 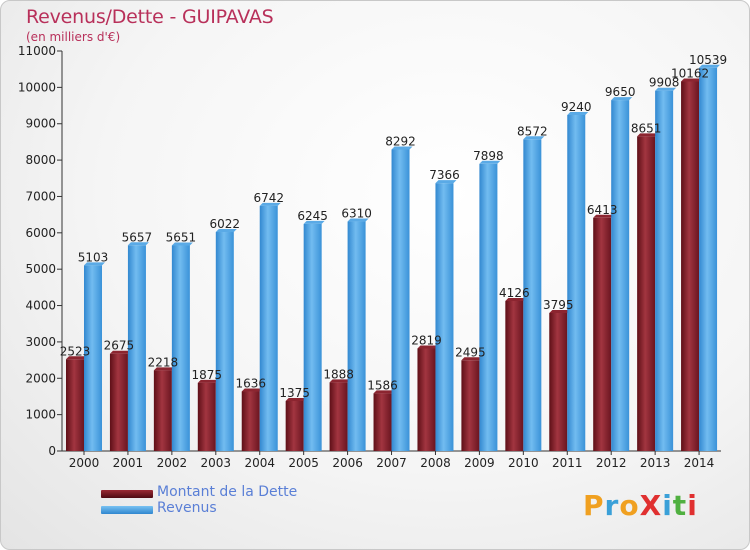 What do you see at coordinates (84, 463) in the screenshot?
I see `x-tick-label: 2000` at bounding box center [84, 463].